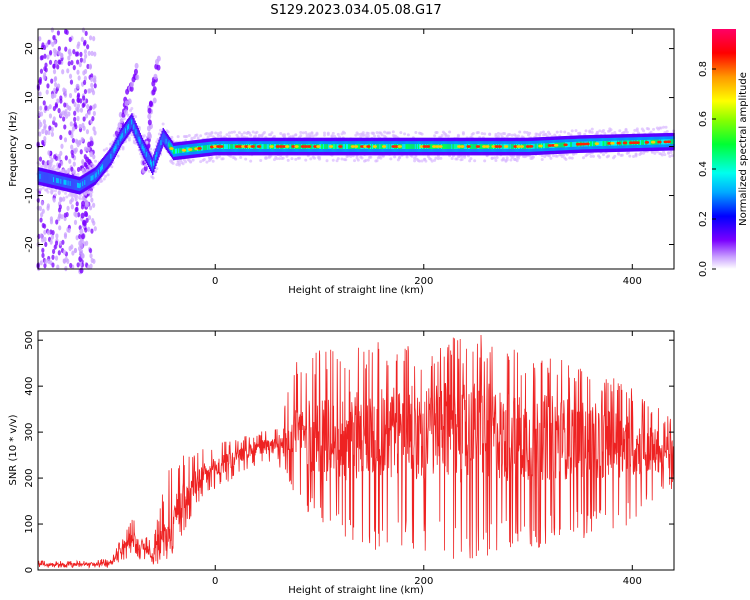 Image resolution: width=750 pixels, height=600 pixels. What do you see at coordinates (632, 281) in the screenshot?
I see `spectrogram-xtick-label: 400` at bounding box center [632, 281].